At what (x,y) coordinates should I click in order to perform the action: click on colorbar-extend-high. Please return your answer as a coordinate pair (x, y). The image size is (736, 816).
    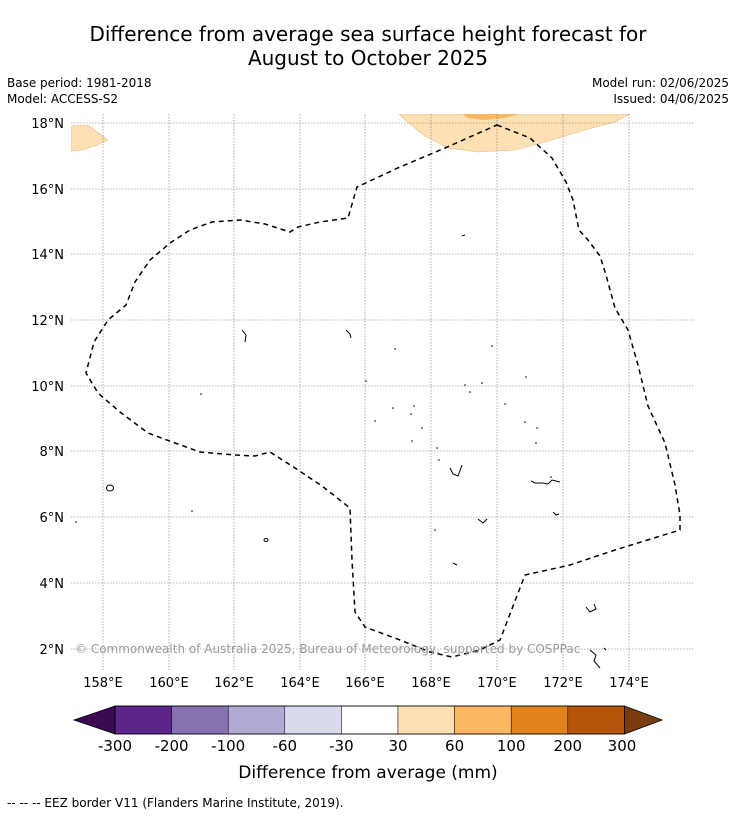
    Looking at the image, I should click on (644, 720).